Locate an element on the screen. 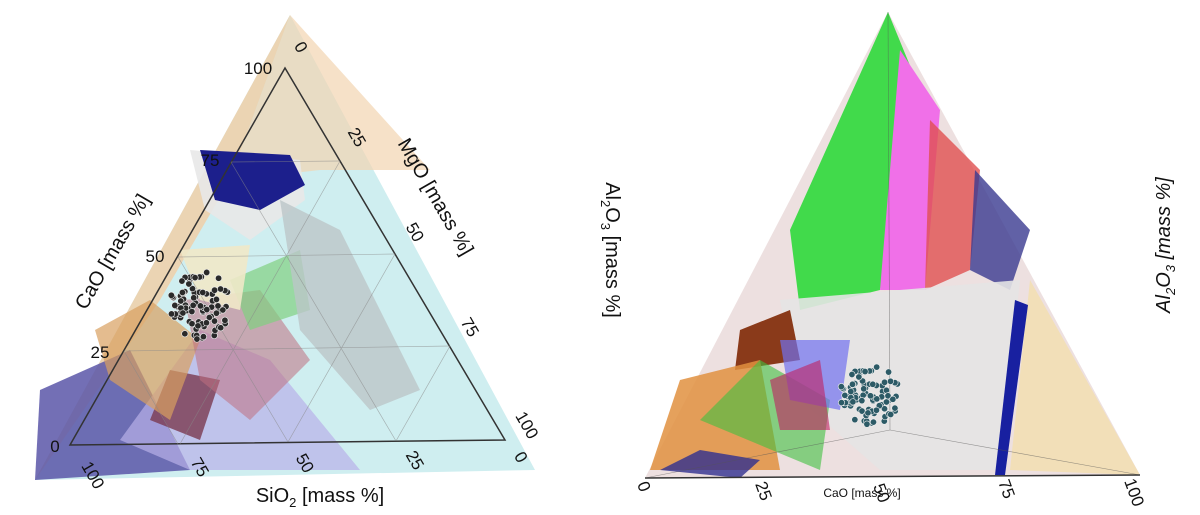 This screenshot has height=515, width=1200. sio2-axis-label: SiO2 [mass %] is located at coordinates (320, 497).